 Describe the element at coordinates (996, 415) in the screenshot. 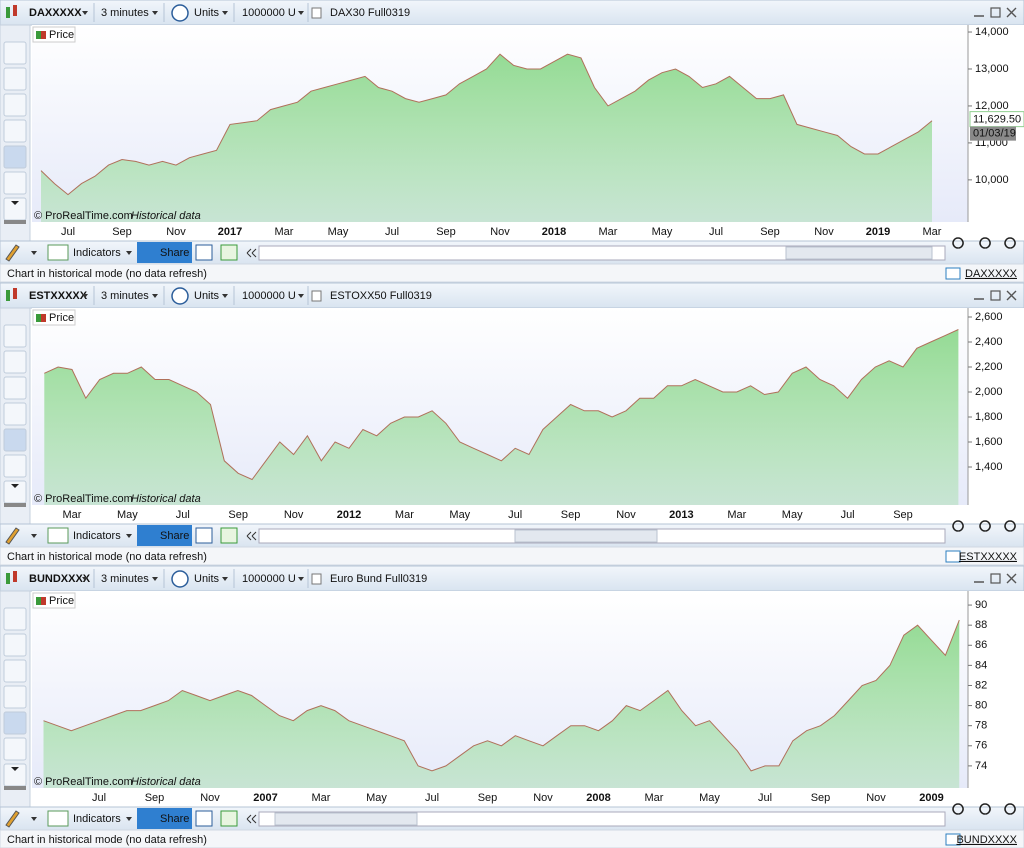

I see `axis-area` at that location.